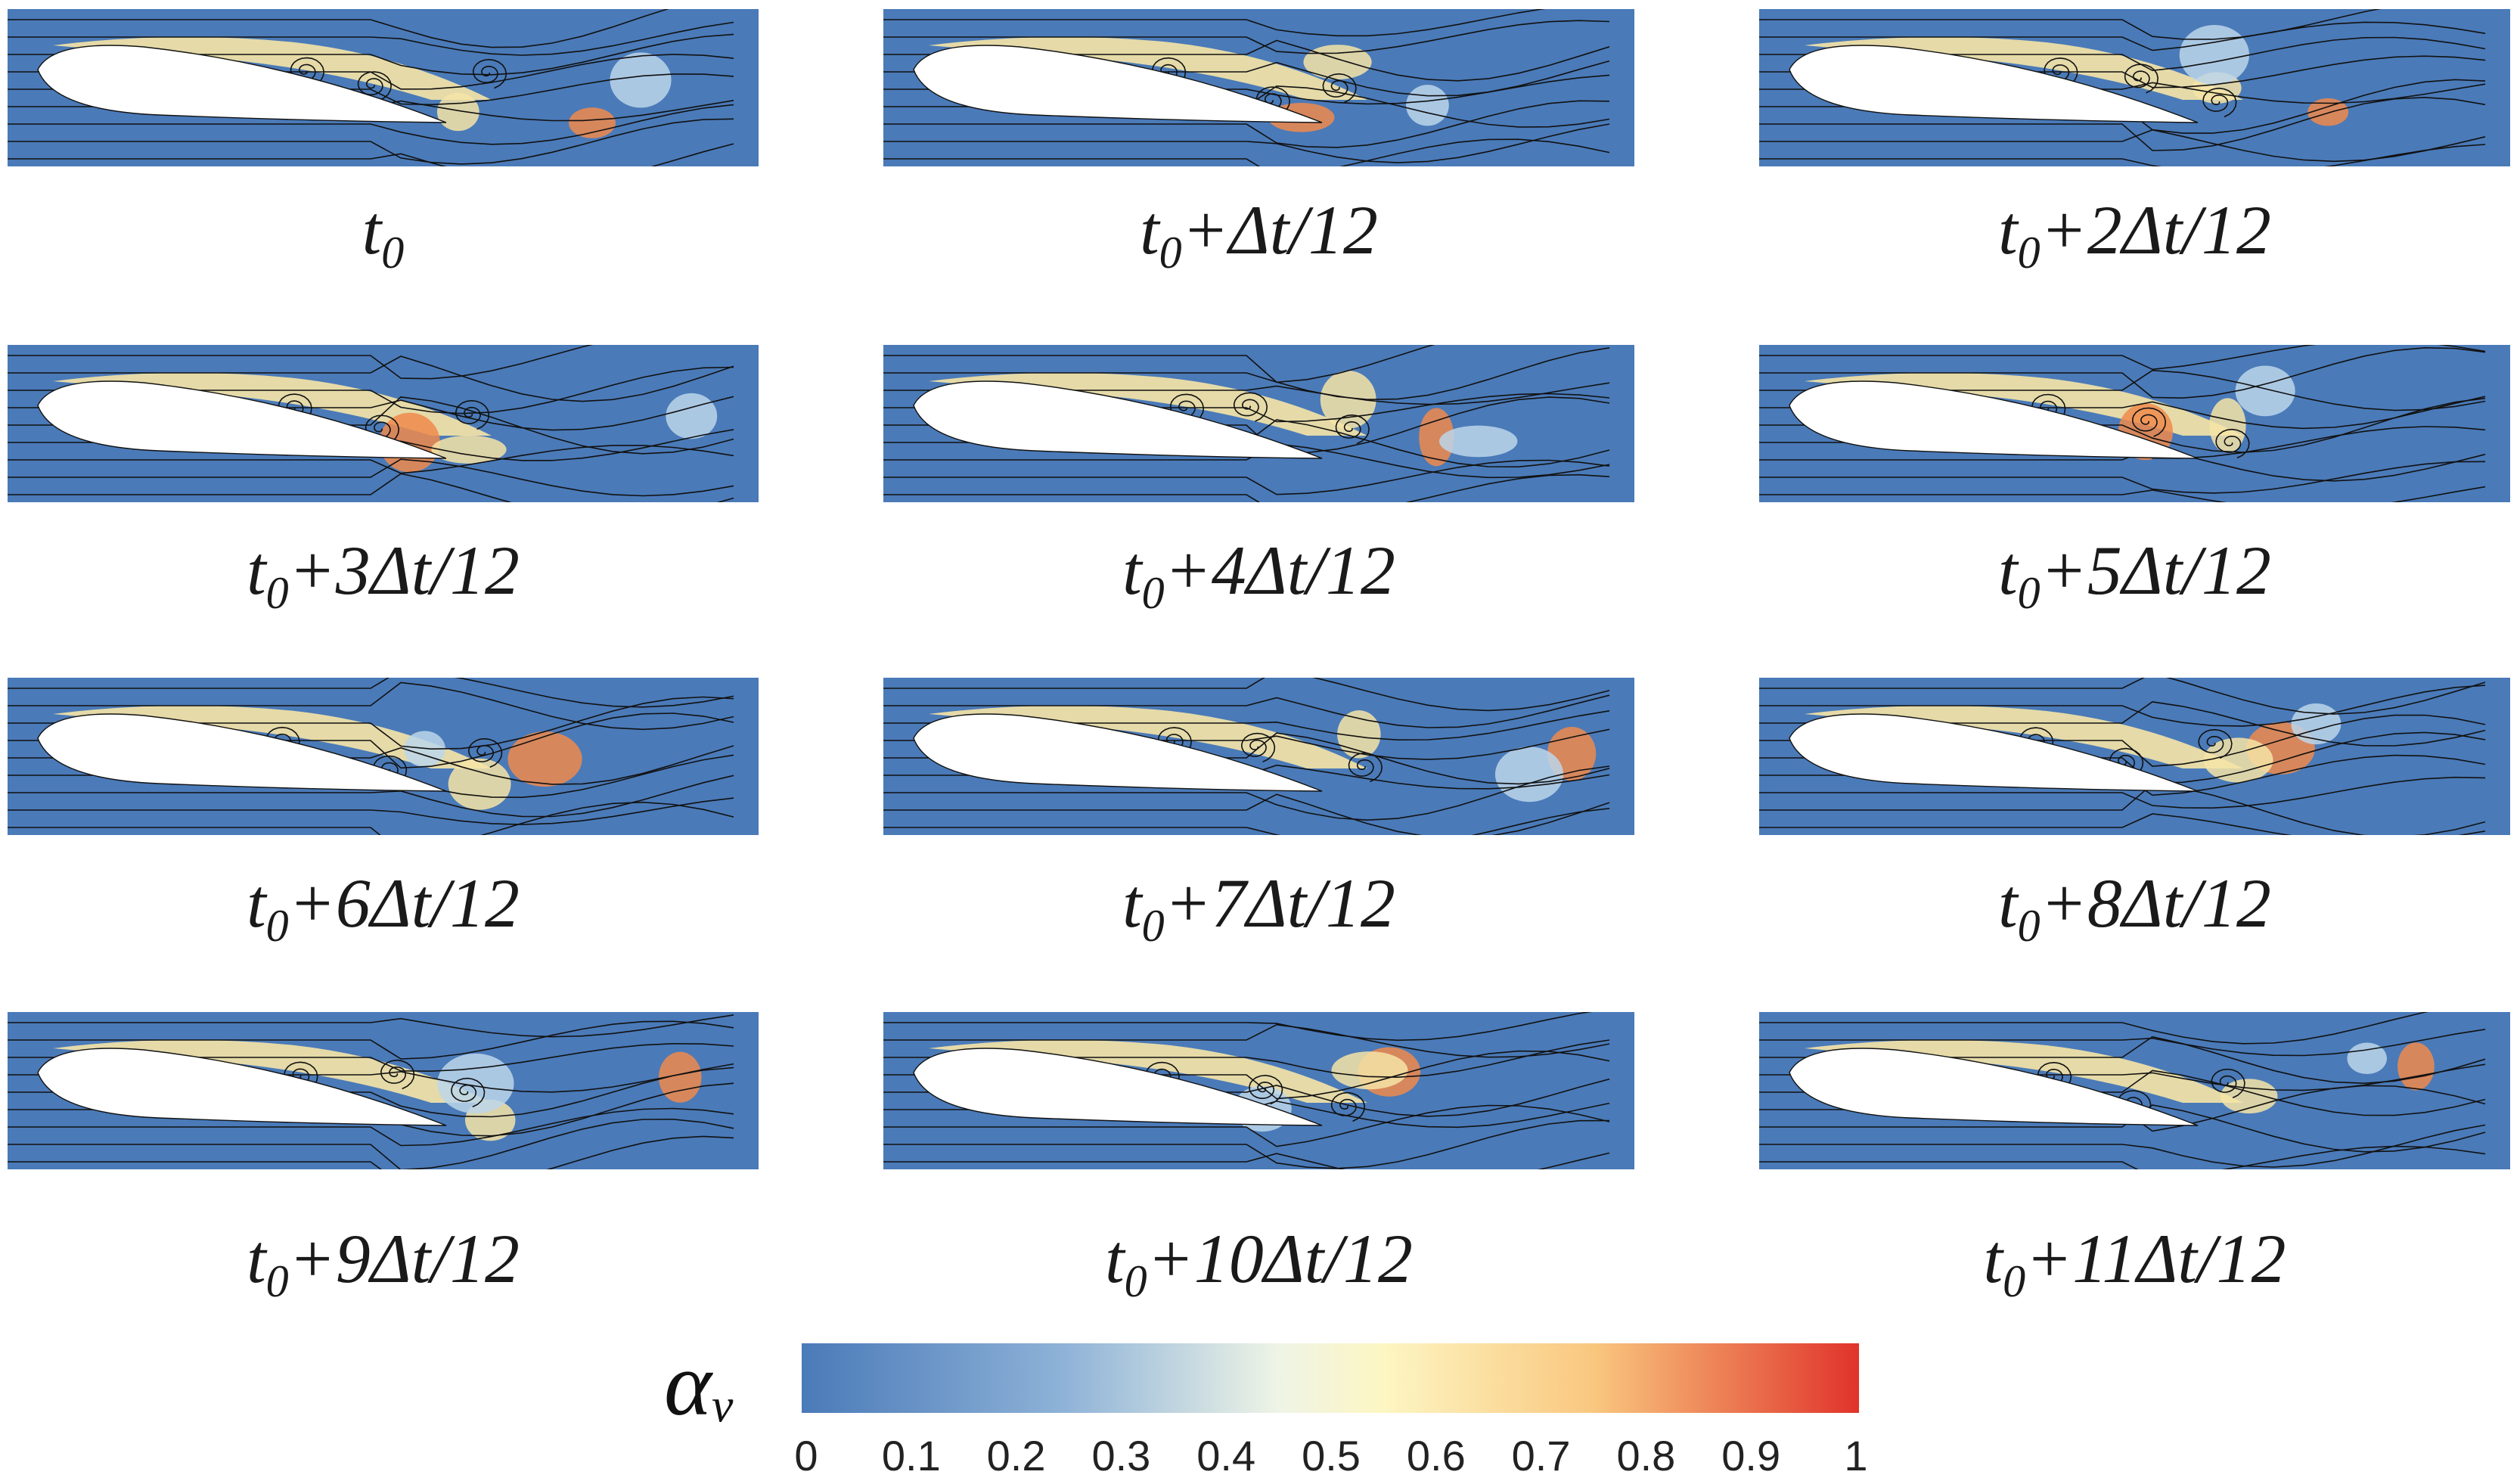  I want to click on time-label: t0+10Δt/12, so click(1259, 1263).